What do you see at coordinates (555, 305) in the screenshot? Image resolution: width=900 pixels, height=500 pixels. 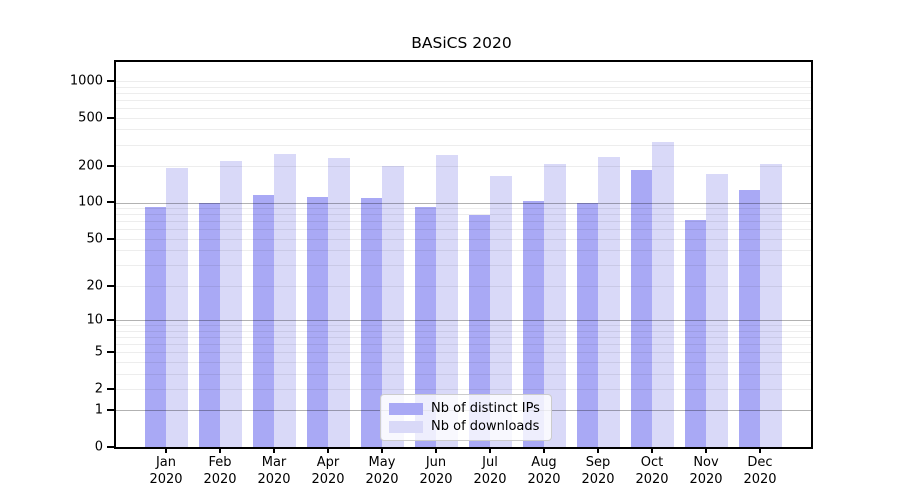 I see `bar-downloads-aug` at bounding box center [555, 305].